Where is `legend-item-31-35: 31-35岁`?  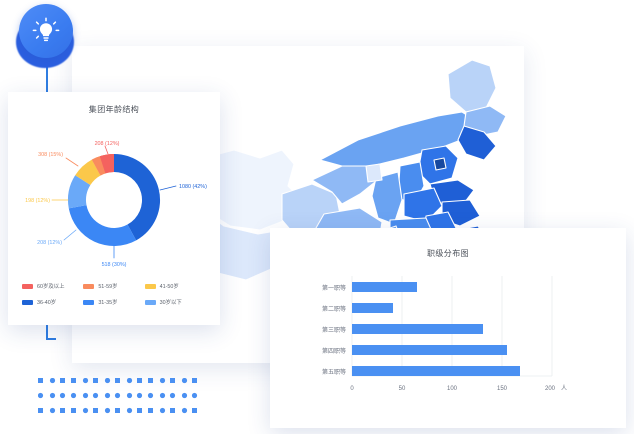 legend-item-31-35: 31-35岁 is located at coordinates (113, 302).